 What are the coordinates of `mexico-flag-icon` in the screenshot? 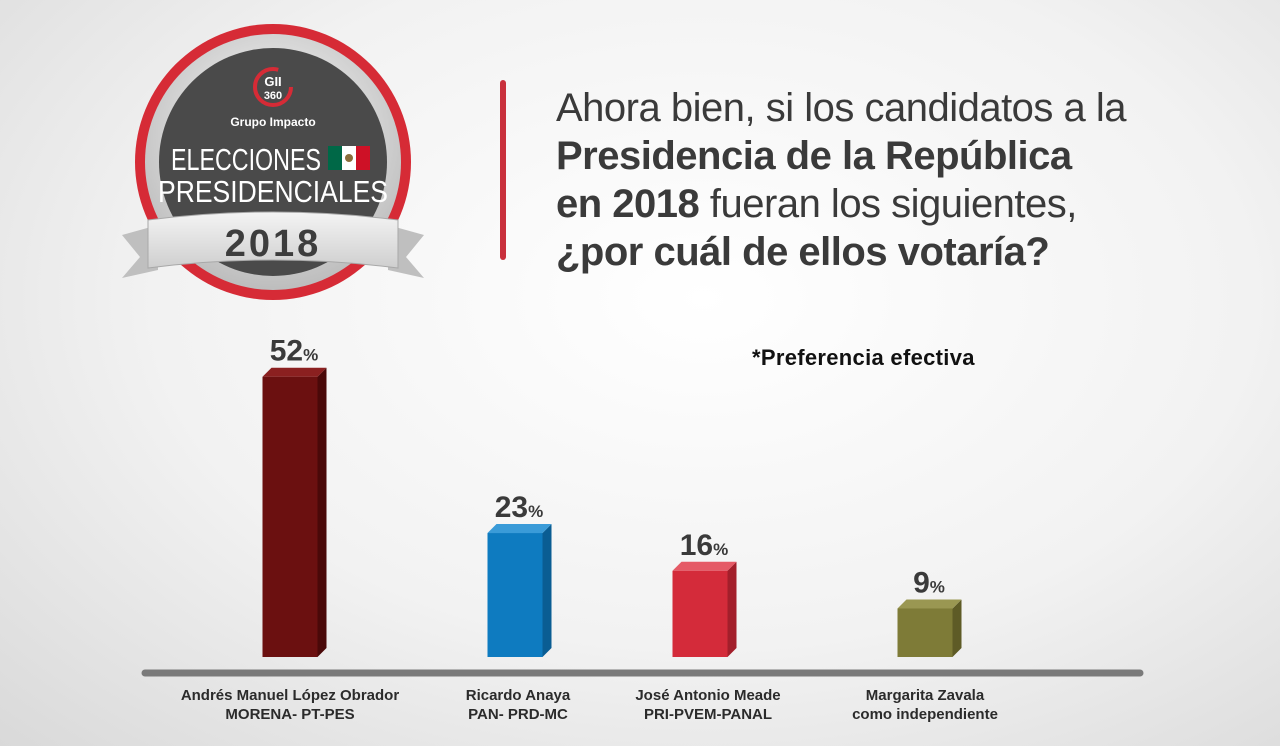 It's located at (349, 158).